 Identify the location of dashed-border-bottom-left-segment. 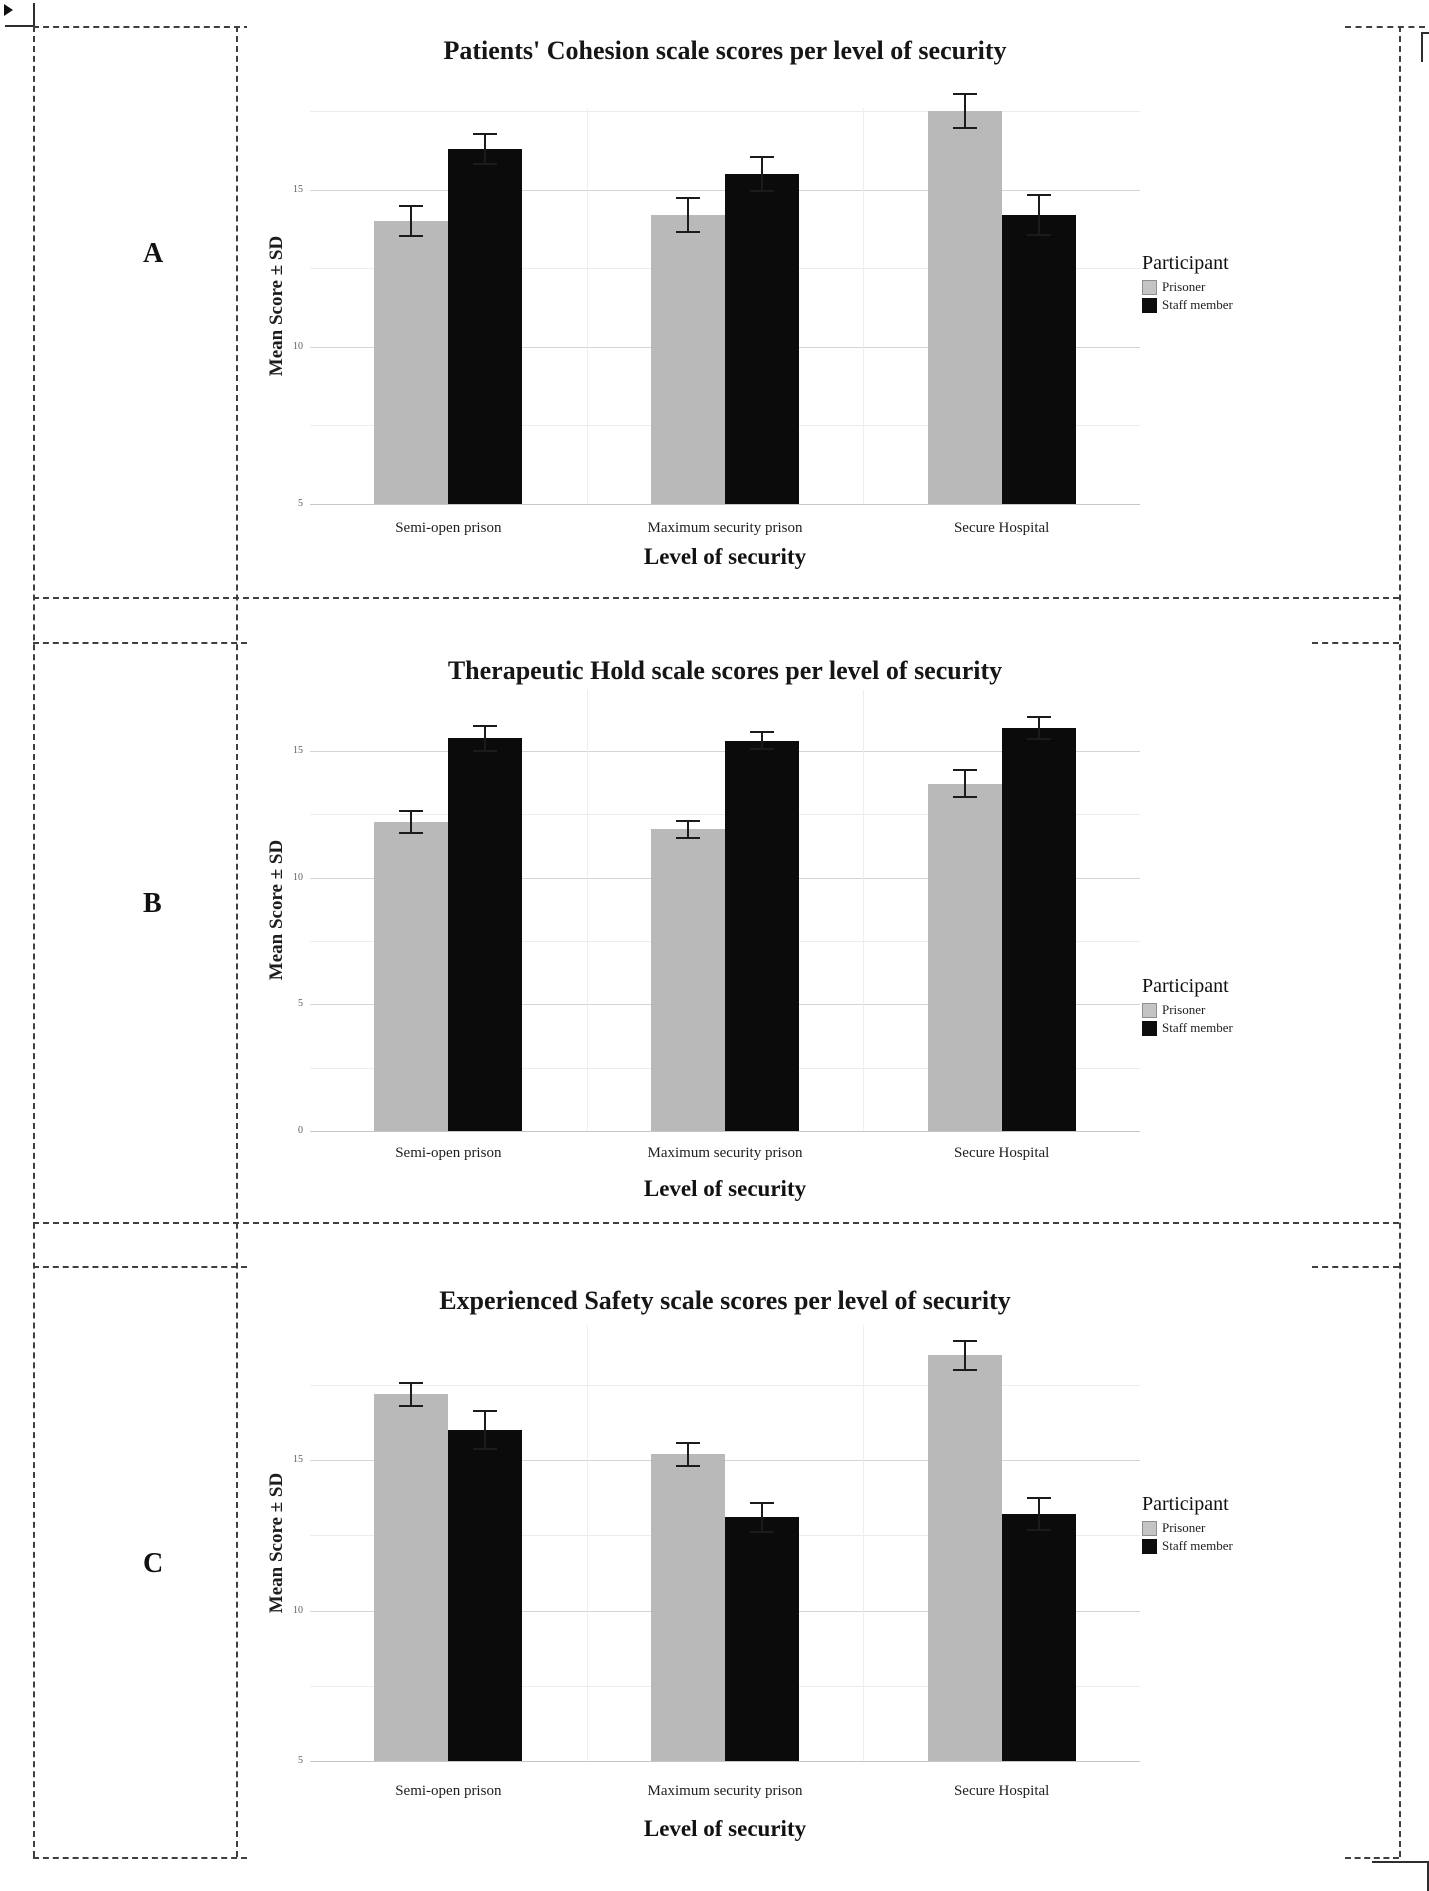
(140, 1858).